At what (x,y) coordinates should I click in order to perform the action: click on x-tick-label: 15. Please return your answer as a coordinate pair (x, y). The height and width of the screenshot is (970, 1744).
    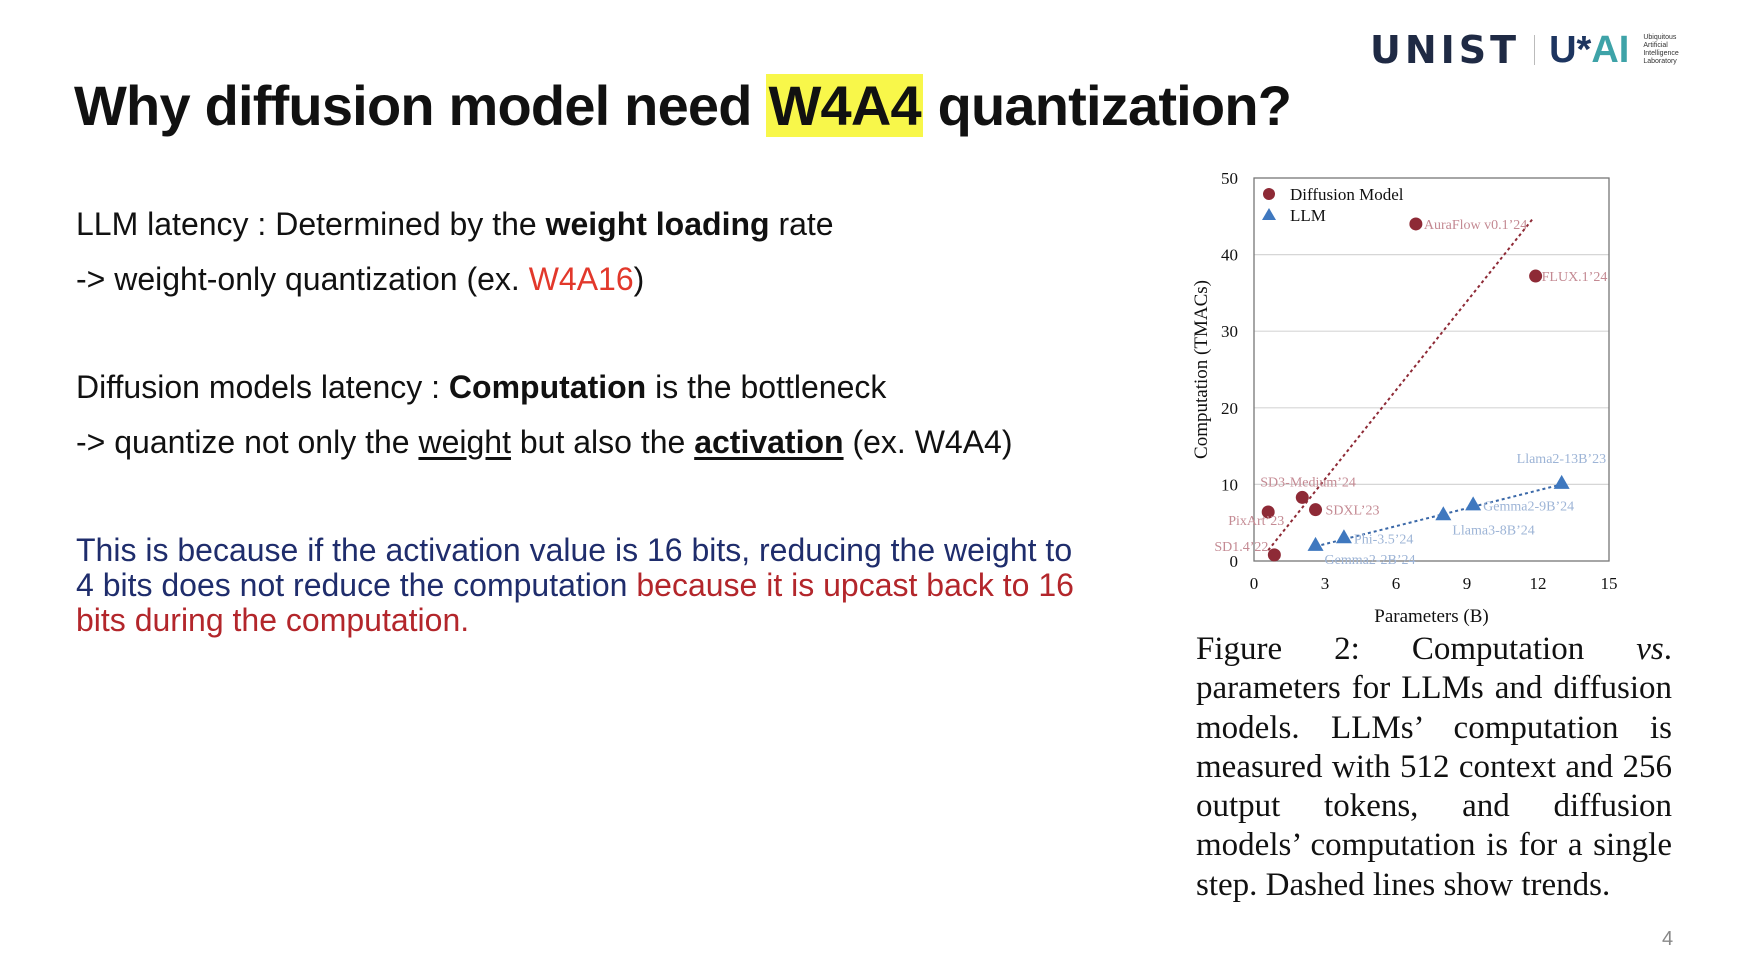
    Looking at the image, I should click on (1609, 583).